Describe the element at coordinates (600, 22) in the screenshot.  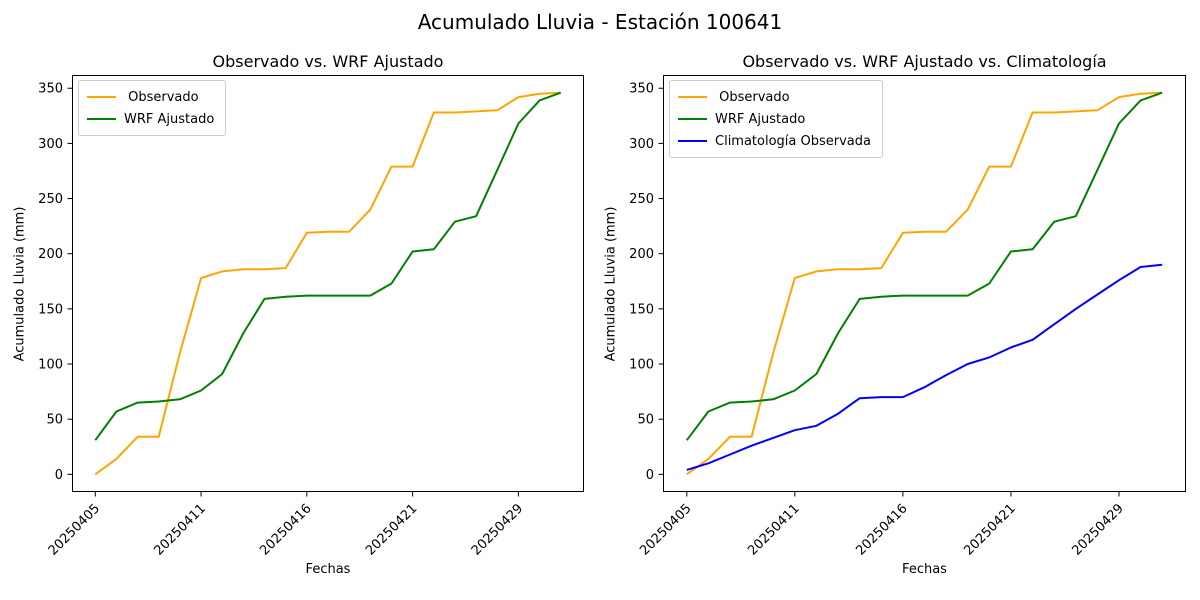
I see `figure-title: Acumulado Lluvia - Estación 100641` at that location.